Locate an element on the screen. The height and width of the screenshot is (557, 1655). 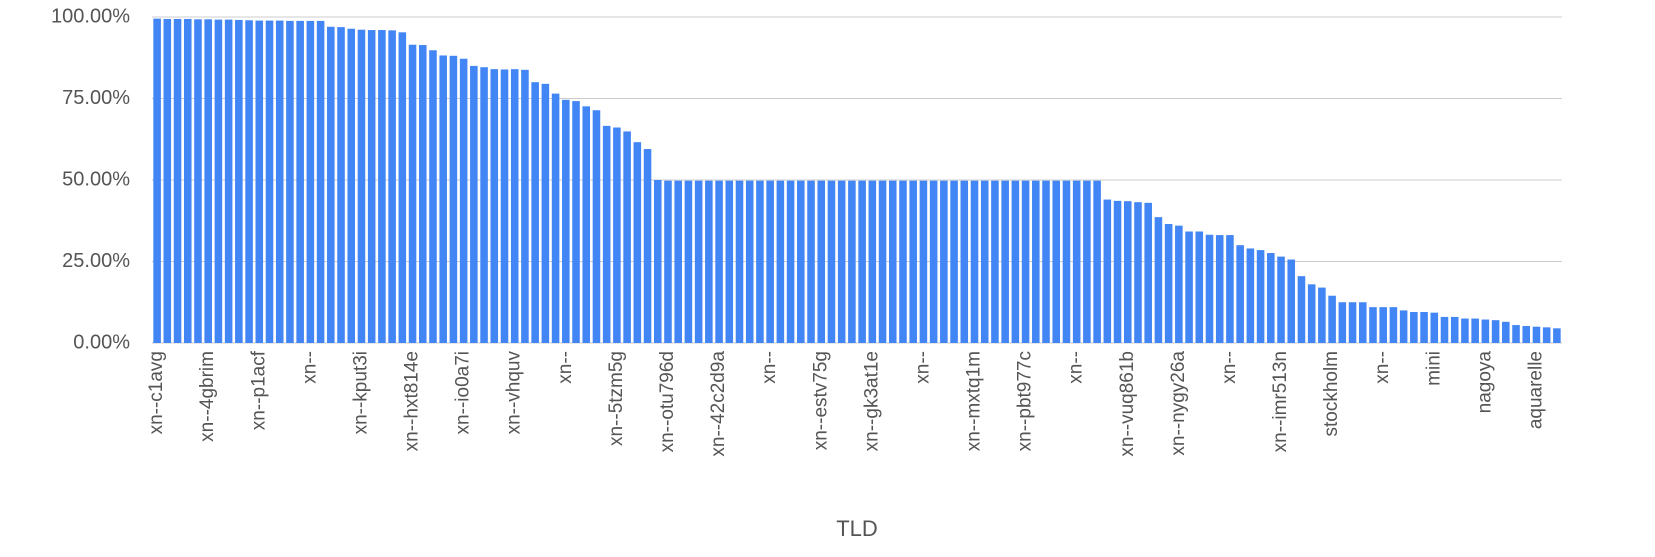
y-tick-label: 0.00% is located at coordinates (101, 342).